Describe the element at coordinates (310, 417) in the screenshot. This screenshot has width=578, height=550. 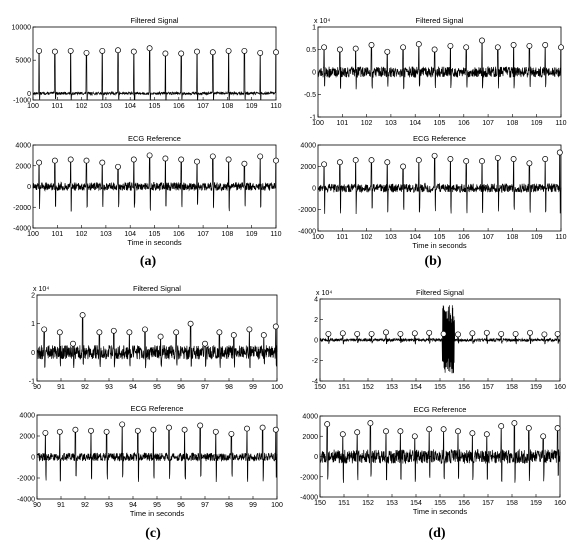
I see `y-tick-label: 4000` at that location.